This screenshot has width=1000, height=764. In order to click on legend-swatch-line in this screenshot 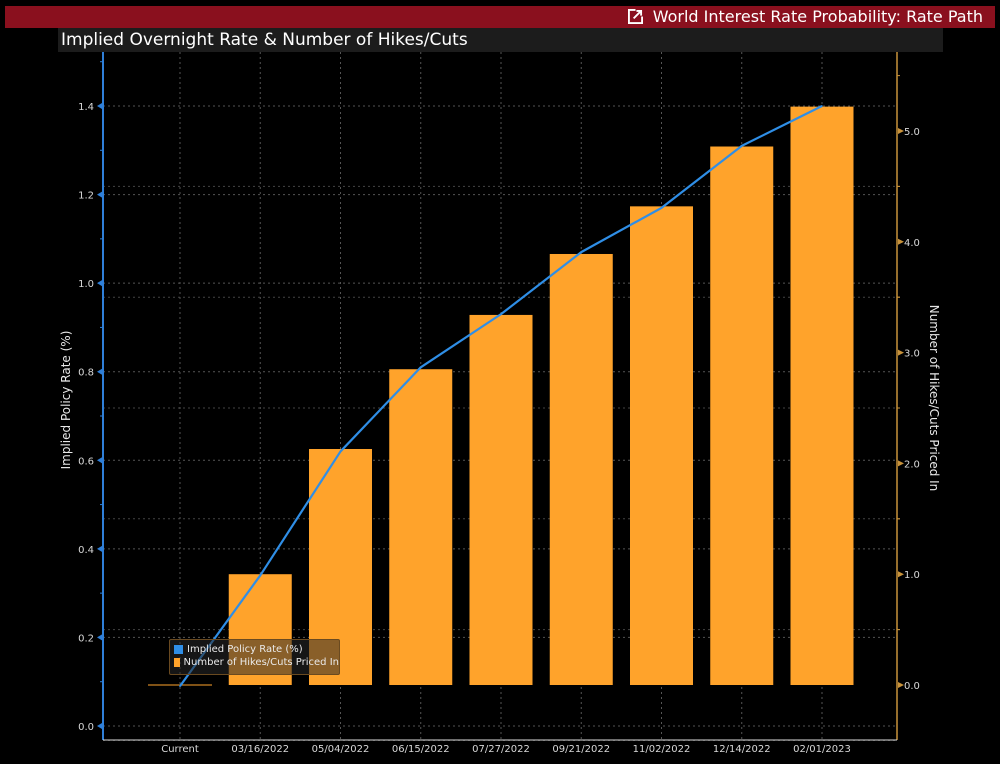, I will do `click(178, 649)`.